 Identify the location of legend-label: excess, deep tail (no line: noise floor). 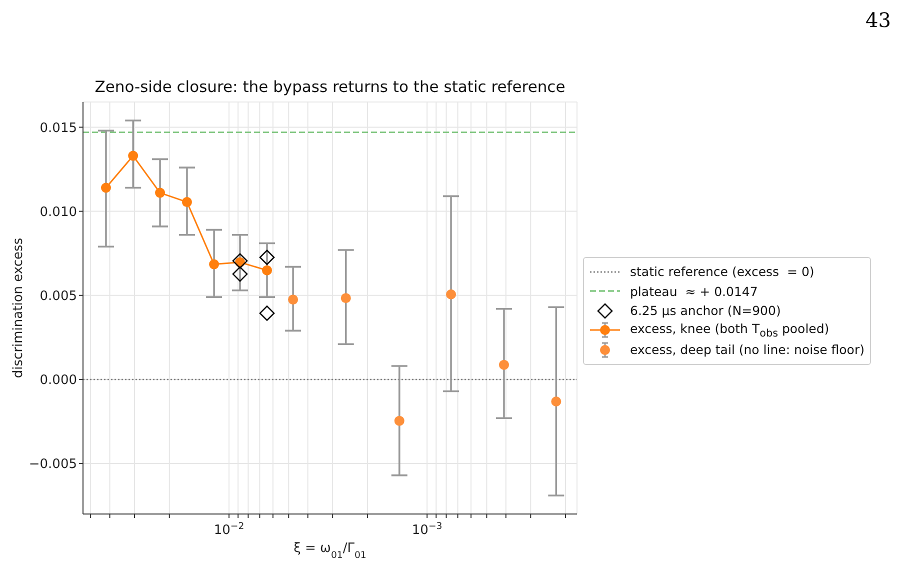
(747, 350).